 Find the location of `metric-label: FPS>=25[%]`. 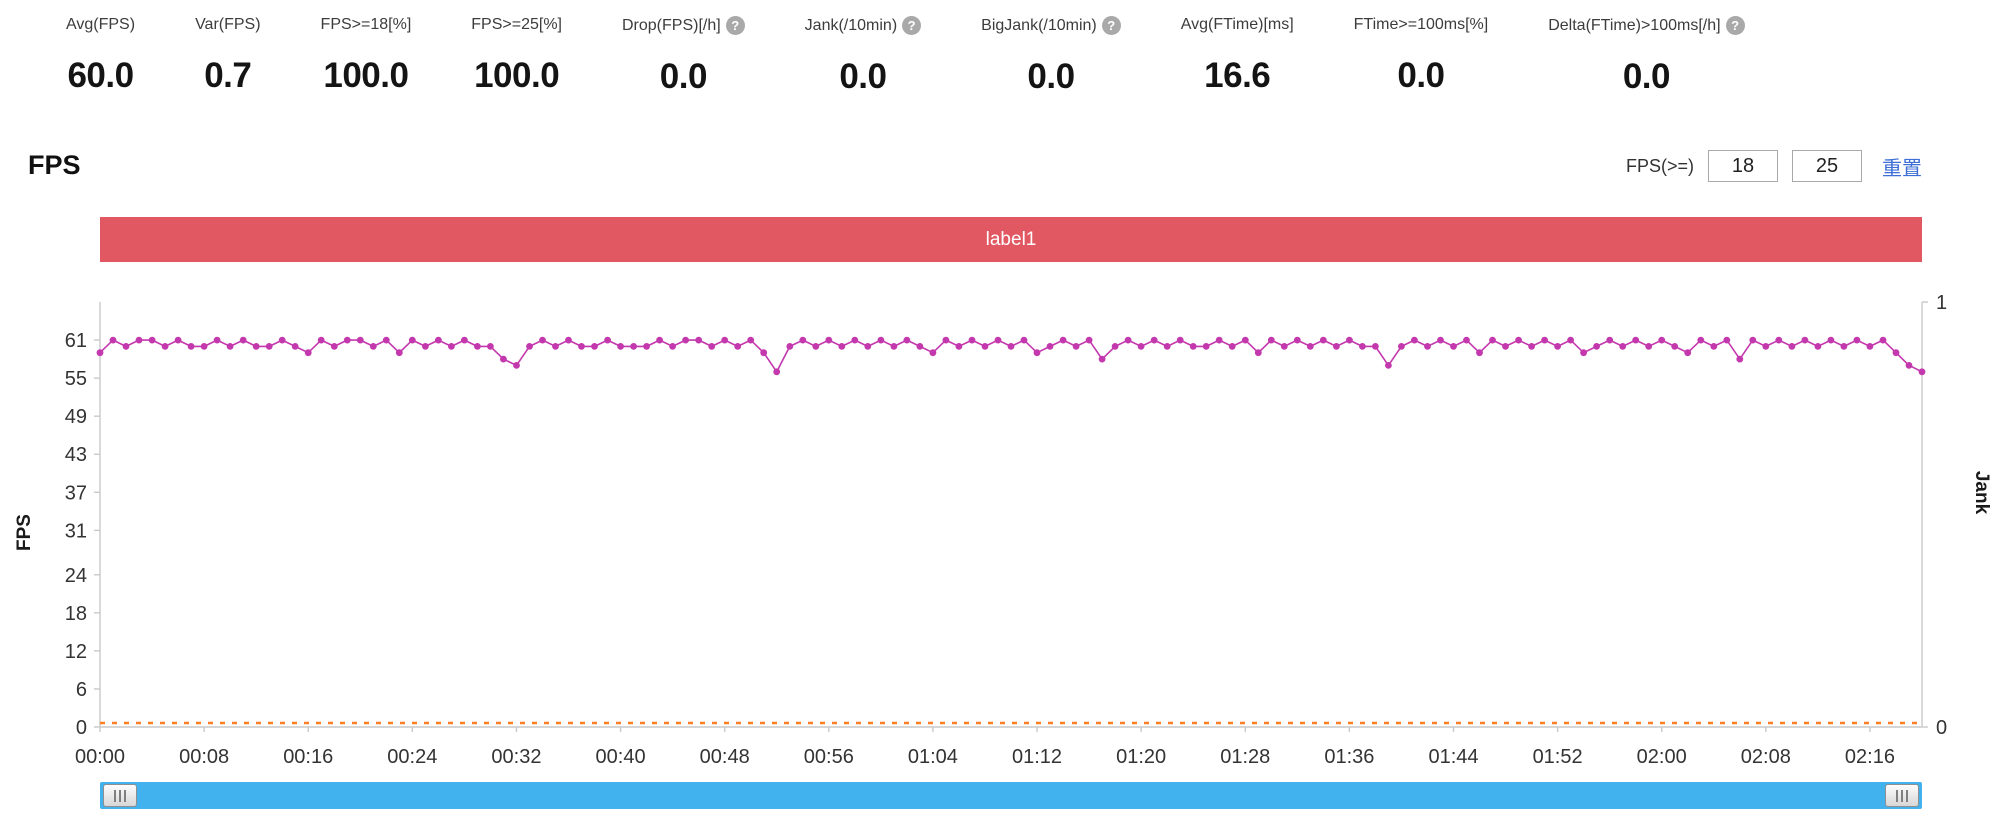

metric-label: FPS>=25[%] is located at coordinates (516, 24).